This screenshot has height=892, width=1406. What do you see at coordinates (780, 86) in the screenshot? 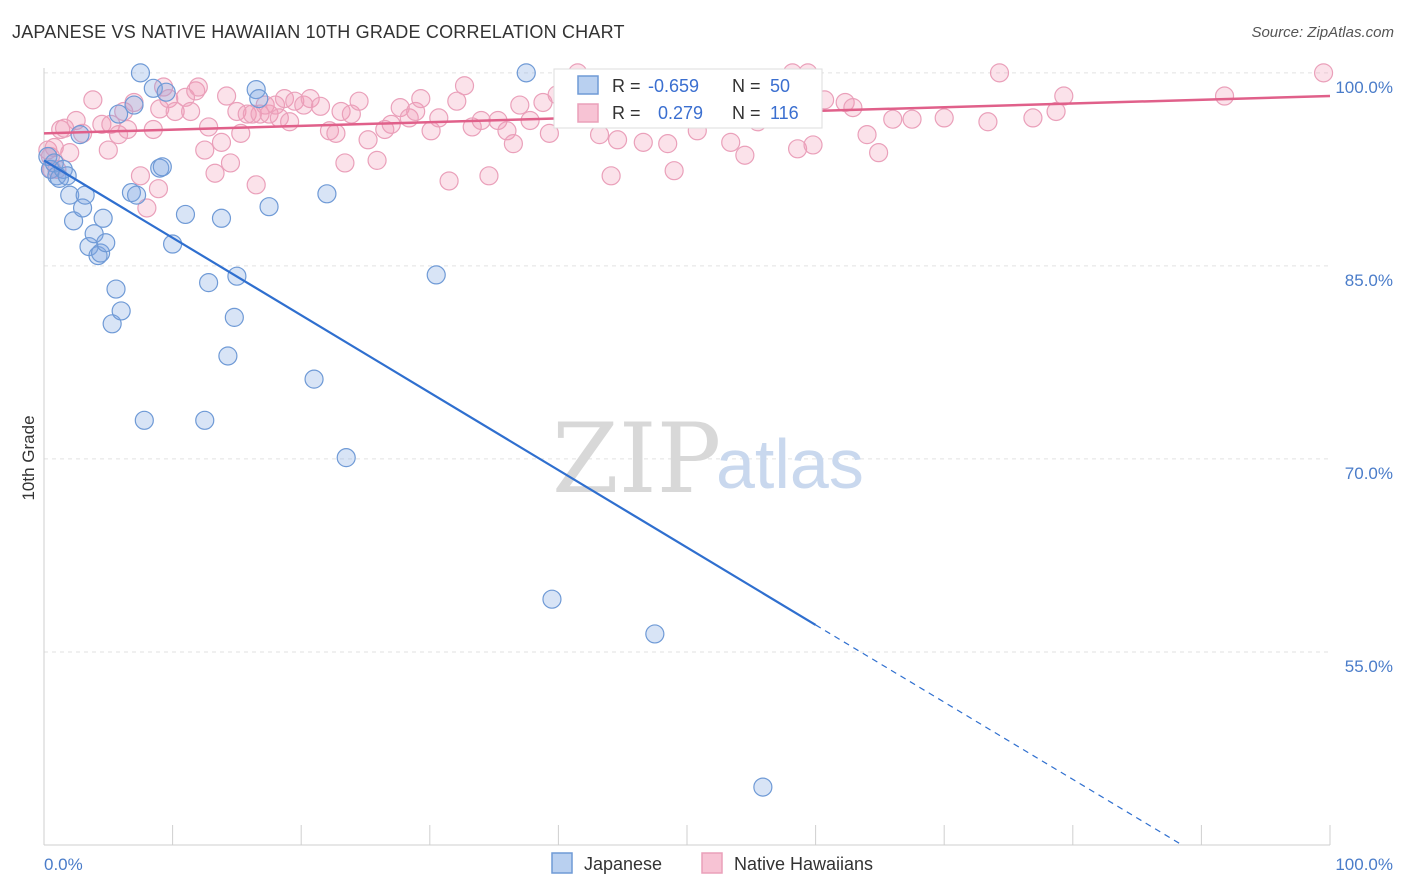
I see `stat1-n-value: 50` at bounding box center [780, 86].